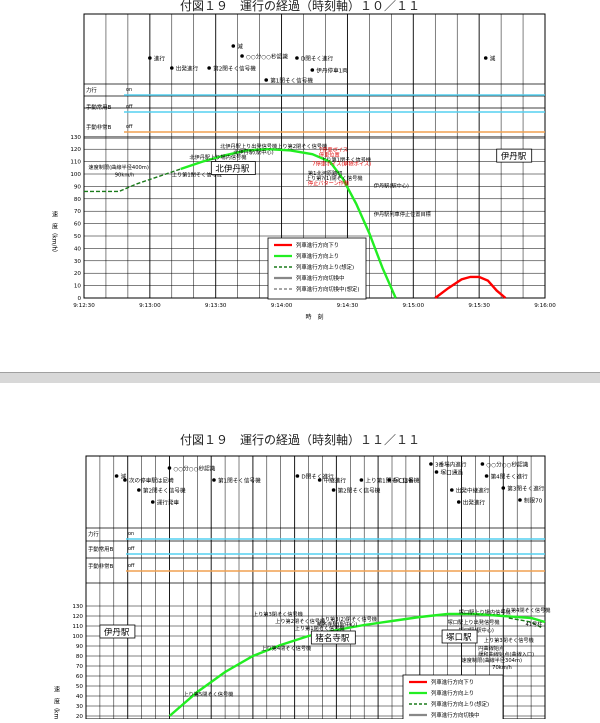 Image resolution: width=600 pixels, height=723 pixels. What do you see at coordinates (337, 624) in the screenshot?
I see `annotation-label: 猪名寺駅(駅中心)` at bounding box center [337, 624].